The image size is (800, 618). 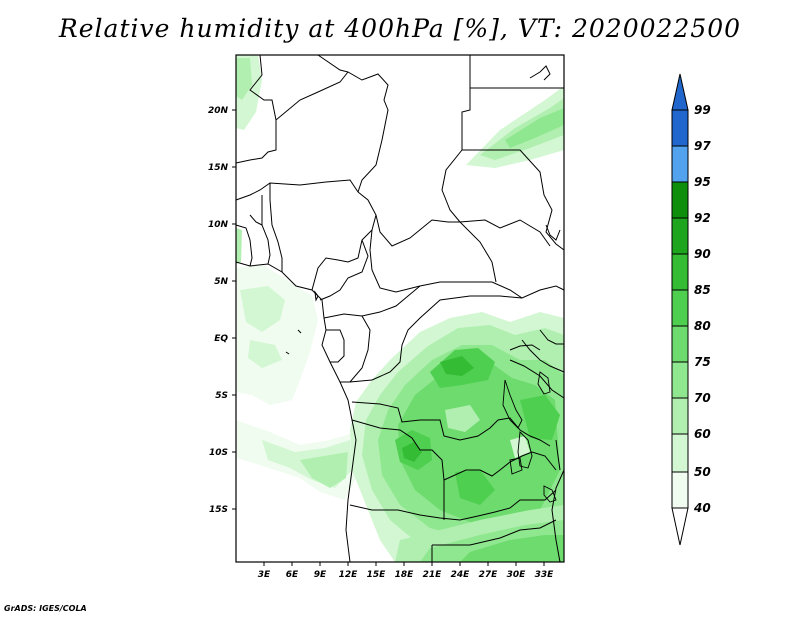 I want to click on lat-tick-label: 15N, so click(x=218, y=168).